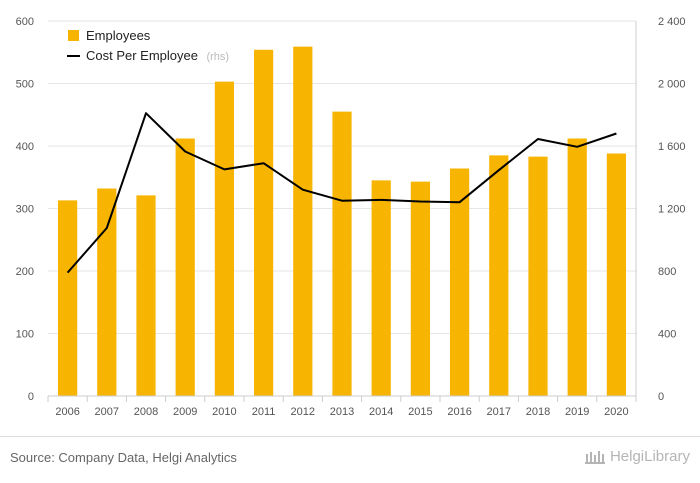  What do you see at coordinates (499, 412) in the screenshot?
I see `x-tick-label: 2017` at bounding box center [499, 412].